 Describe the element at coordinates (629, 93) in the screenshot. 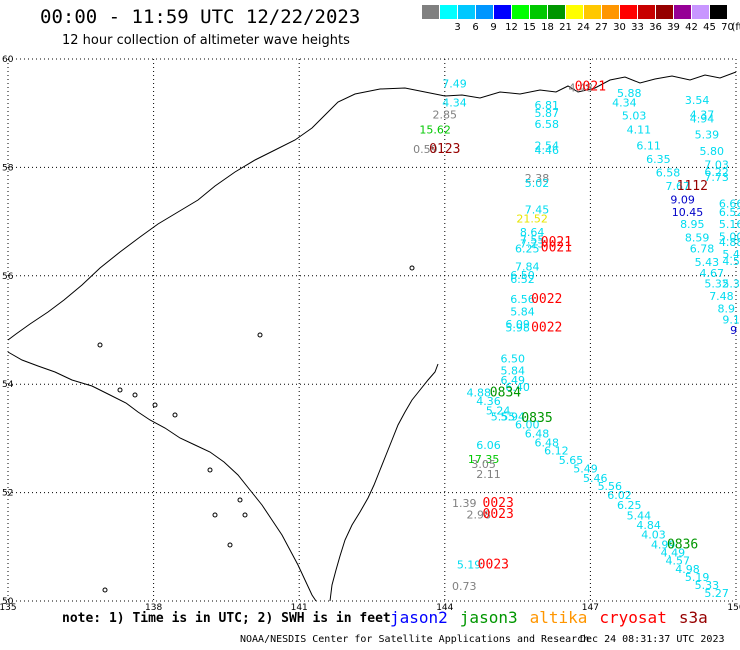

I see `wave-height-label: 5.88` at that location.